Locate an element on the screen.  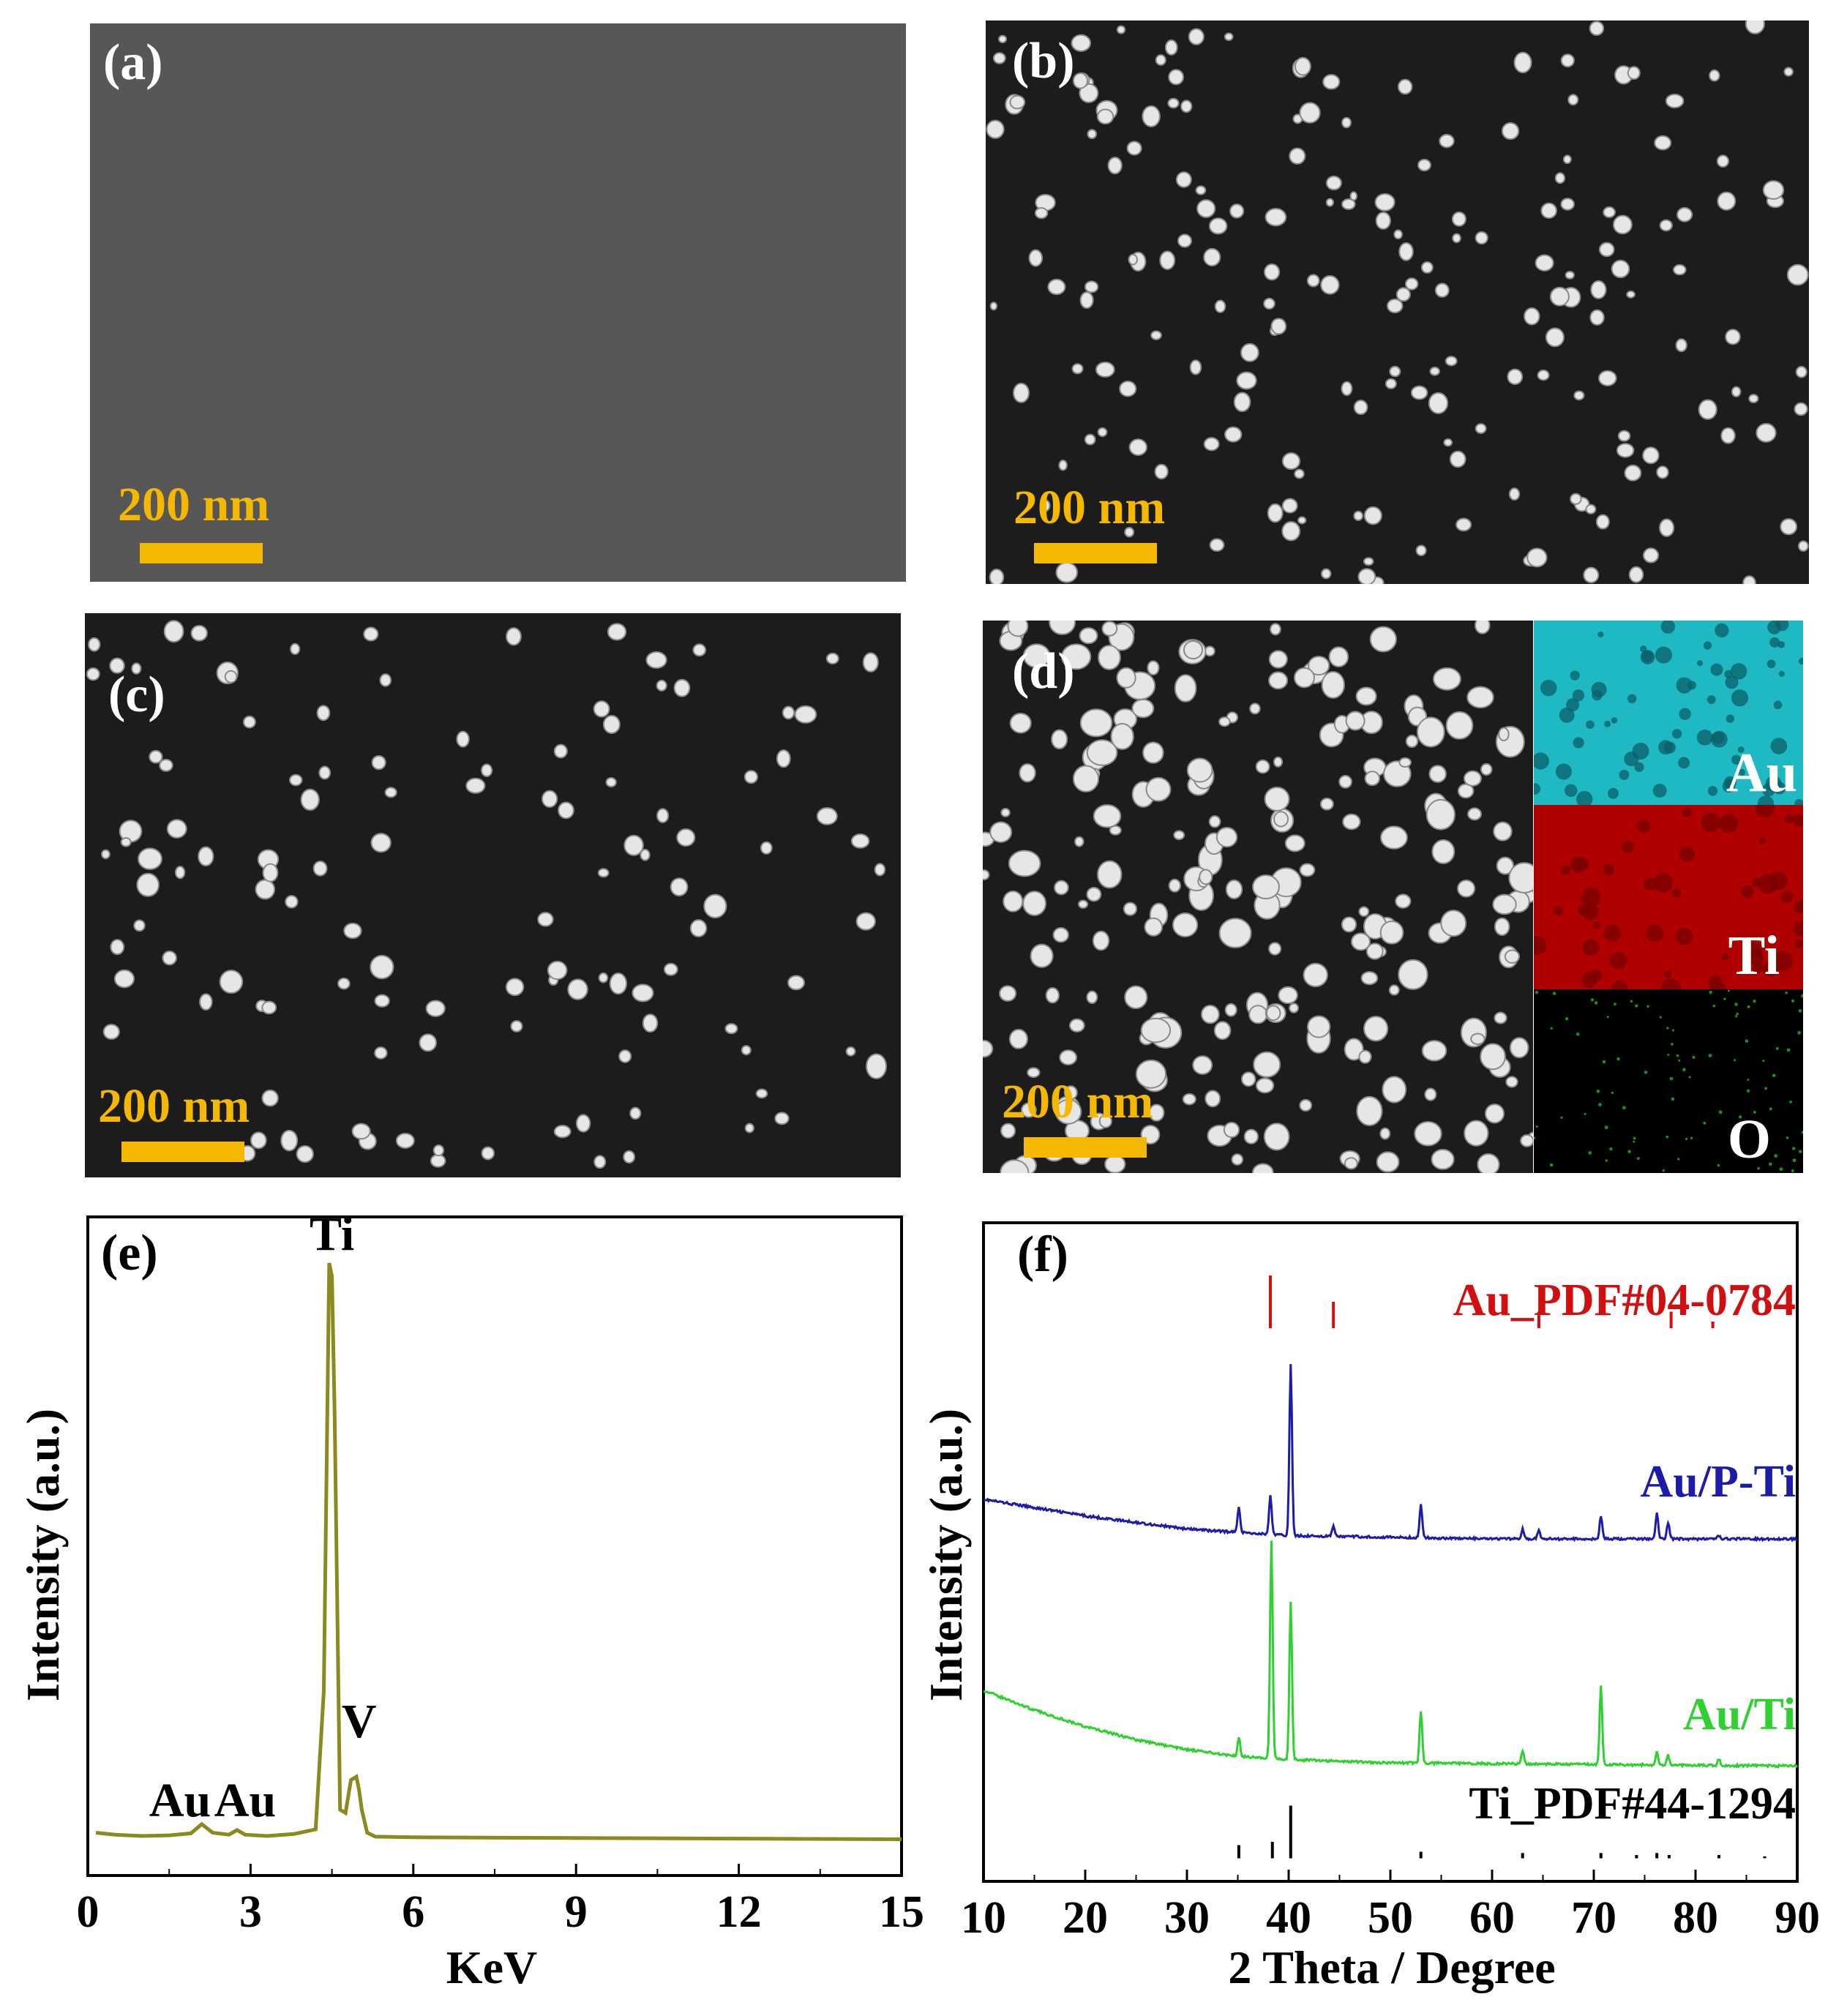
xrd-ylabel: Intensity (a.u.) is located at coordinates (948, 1555).